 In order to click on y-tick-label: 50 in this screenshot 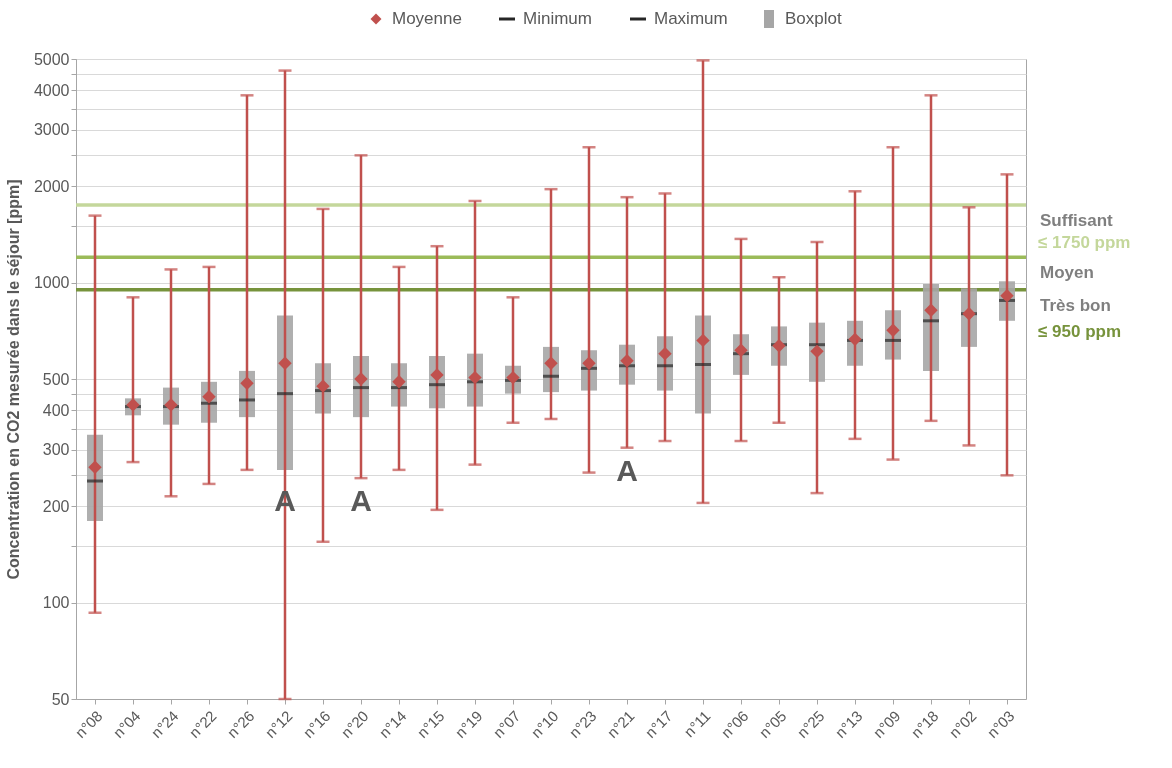, I will do `click(60, 699)`.